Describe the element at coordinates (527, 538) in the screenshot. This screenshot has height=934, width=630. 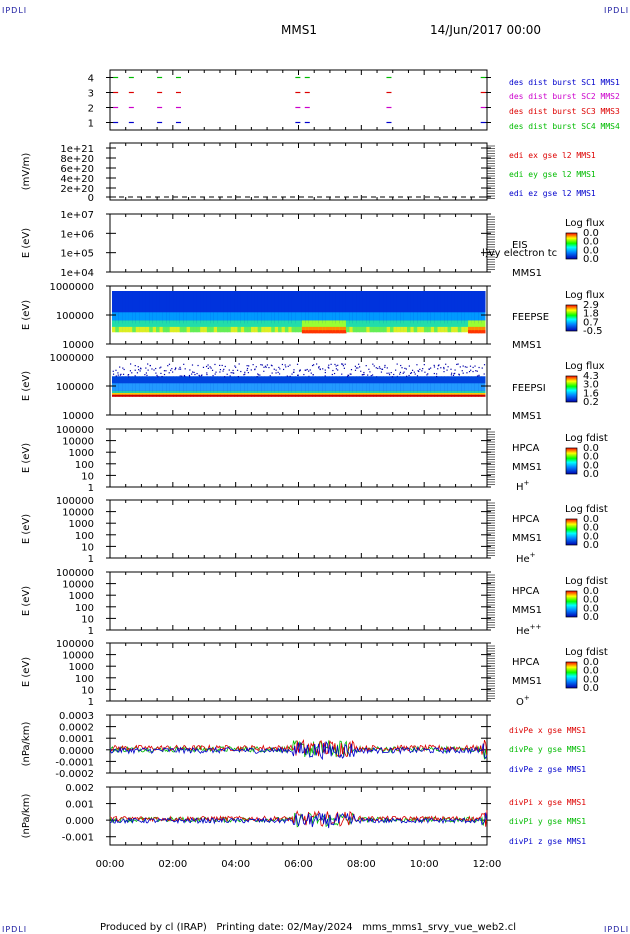
I see `spacecraft-label: MMS1` at that location.